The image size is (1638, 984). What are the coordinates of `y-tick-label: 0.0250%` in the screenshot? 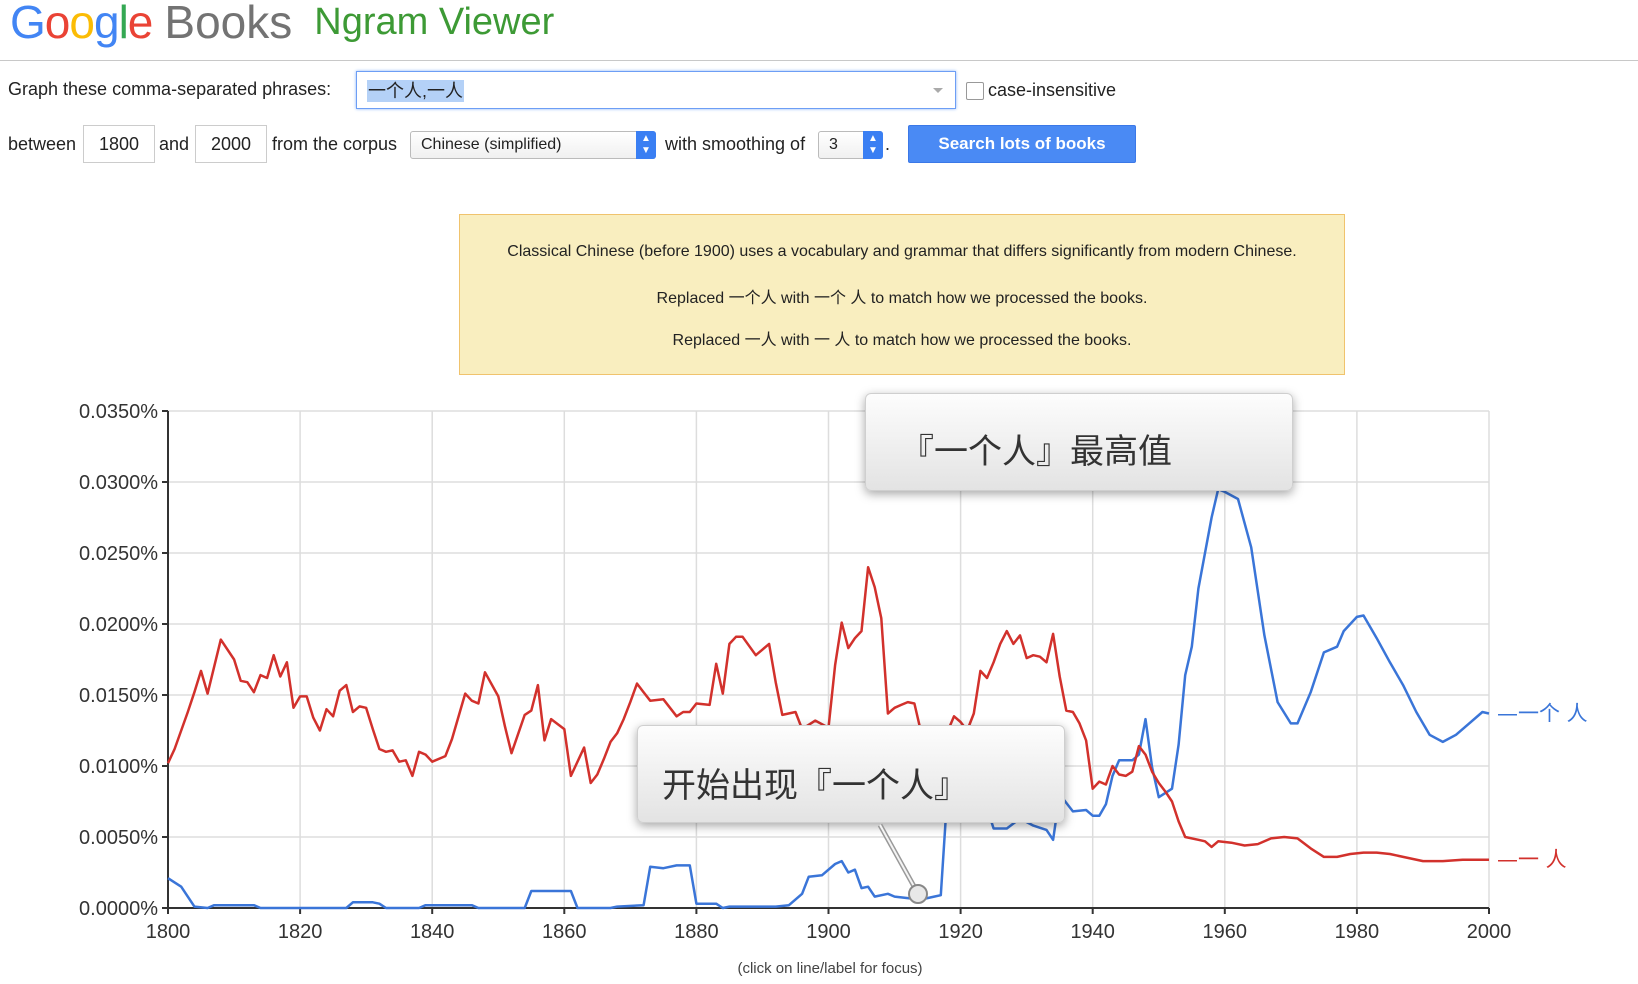 It's located at (118, 554).